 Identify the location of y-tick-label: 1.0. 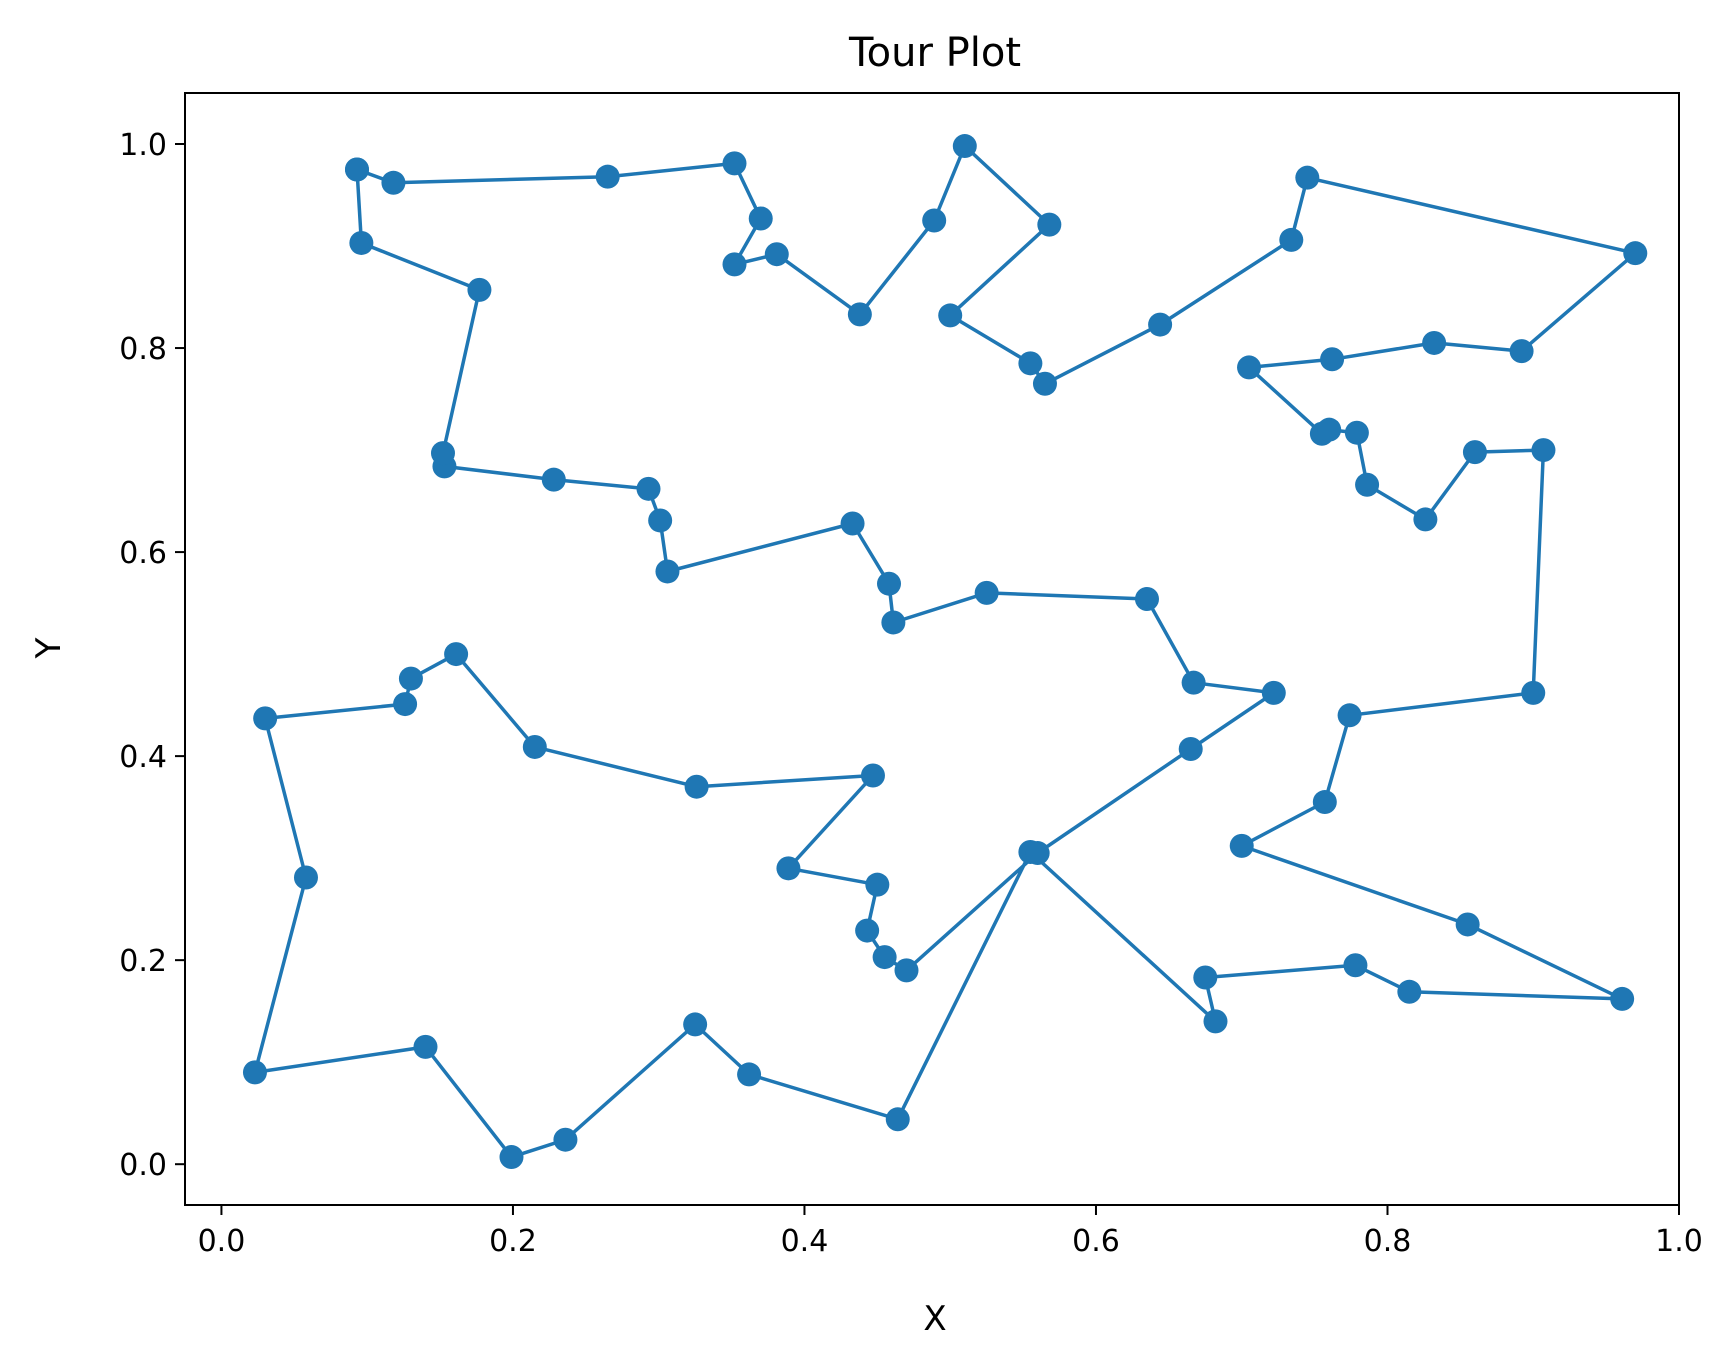
(143, 145).